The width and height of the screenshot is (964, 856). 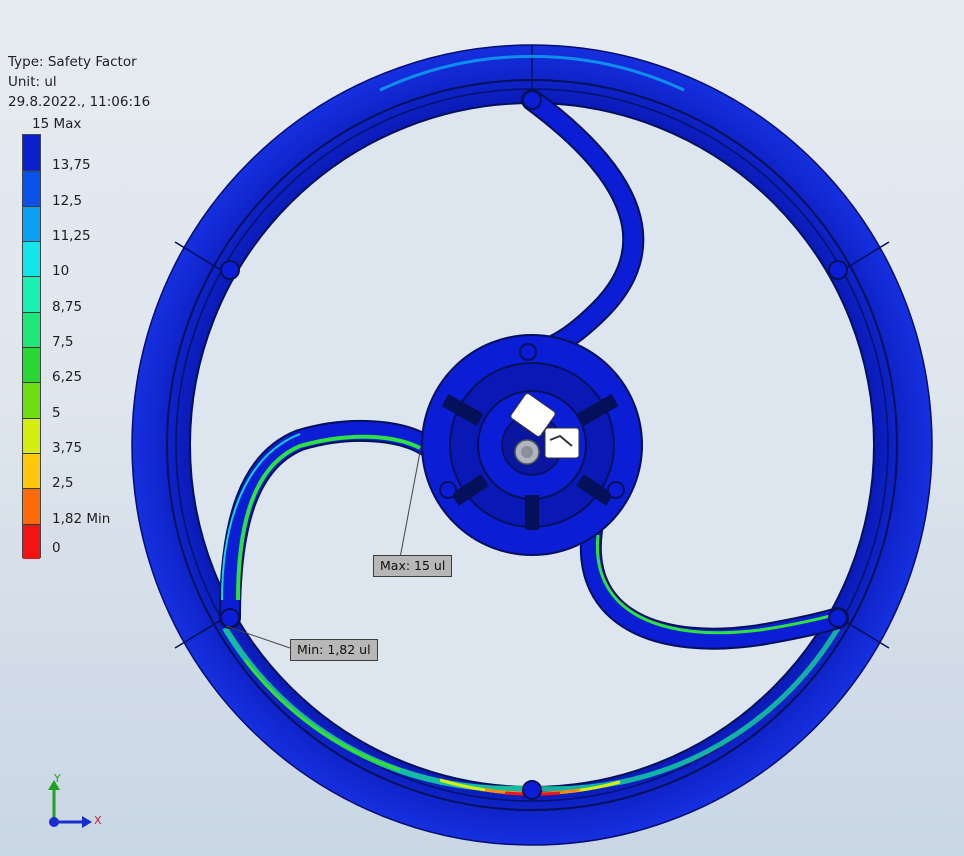 What do you see at coordinates (545, 426) in the screenshot?
I see `load-glyph` at bounding box center [545, 426].